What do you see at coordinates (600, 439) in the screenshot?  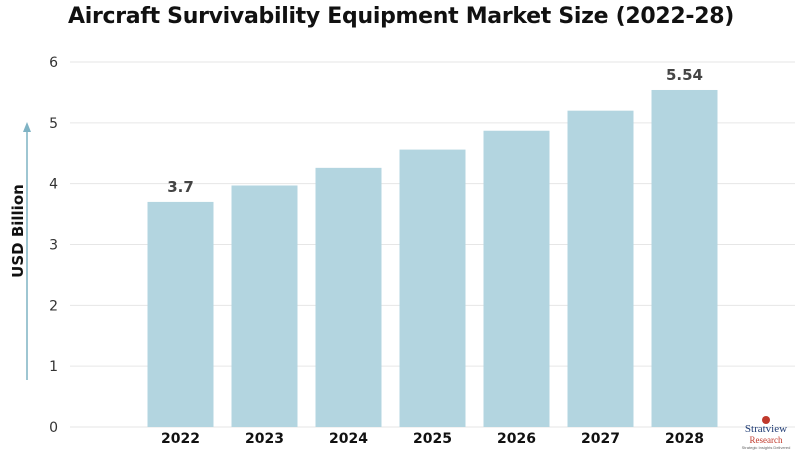 I see `x-tick-label: 2027` at bounding box center [600, 439].